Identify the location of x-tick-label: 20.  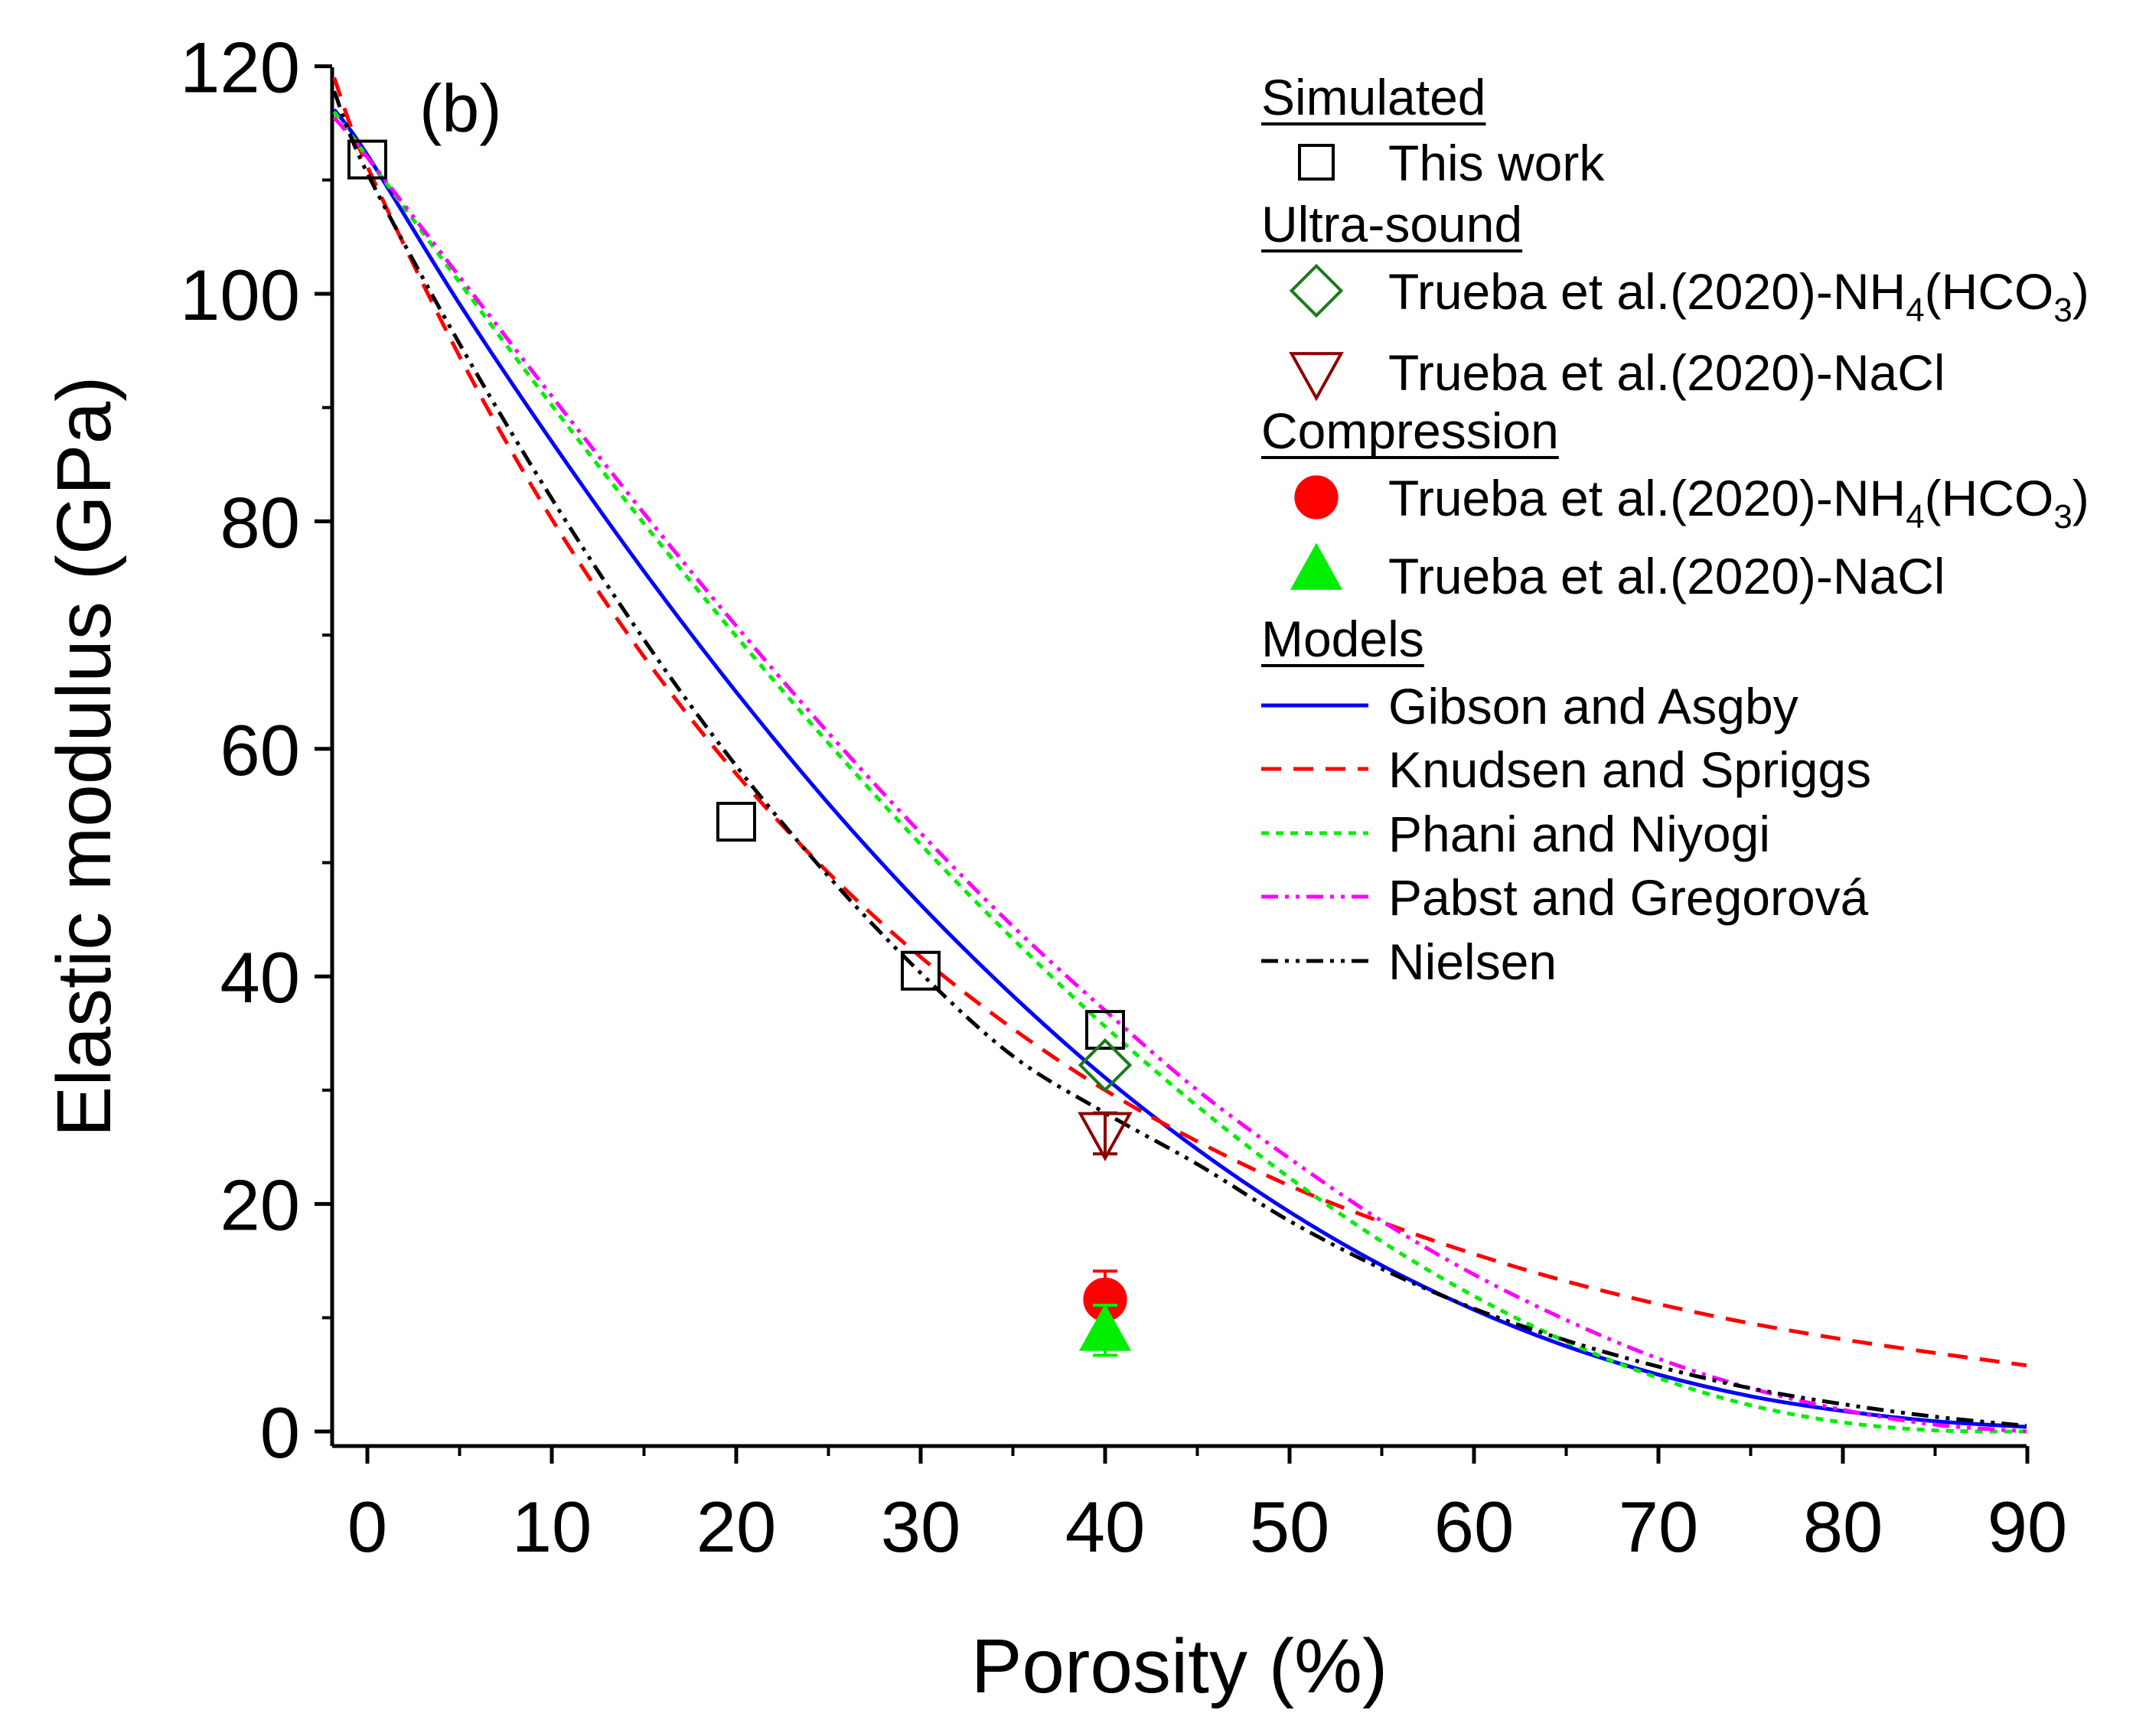
(736, 1527).